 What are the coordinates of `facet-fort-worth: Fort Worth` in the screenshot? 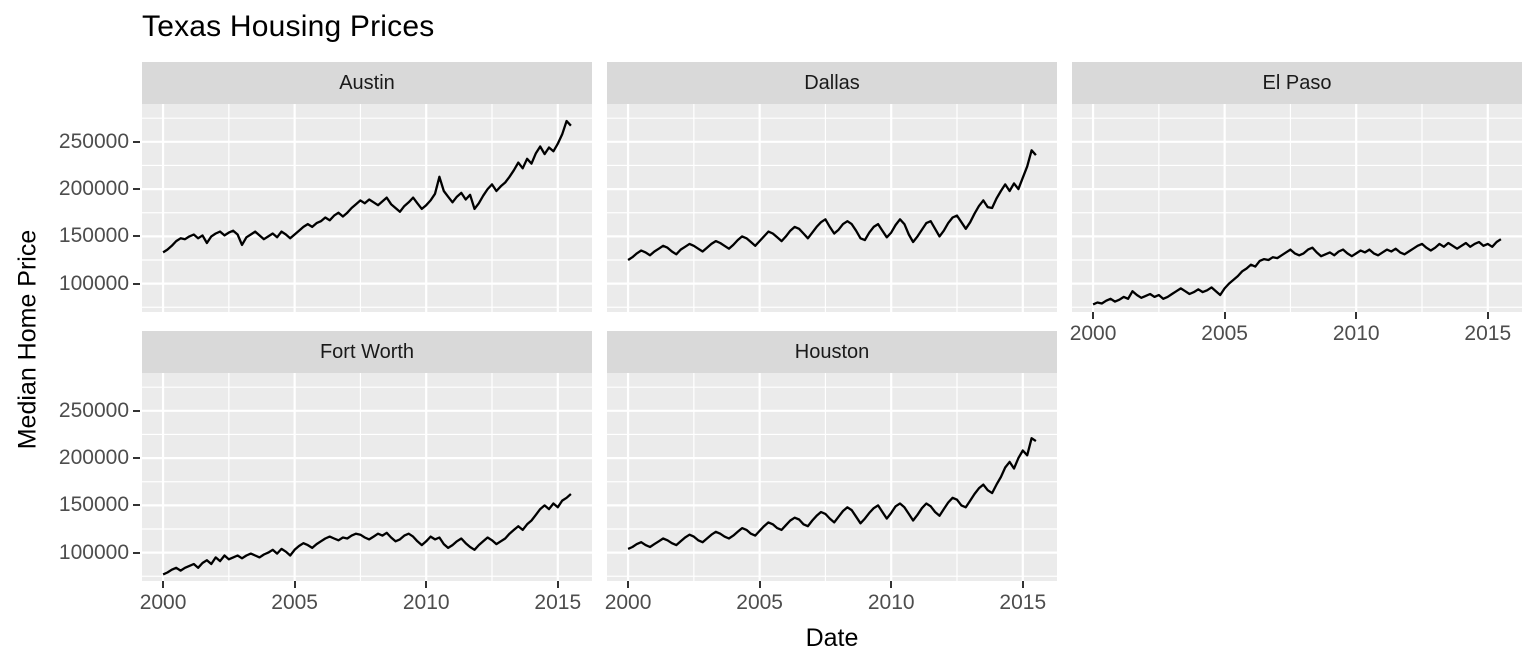 It's located at (367, 456).